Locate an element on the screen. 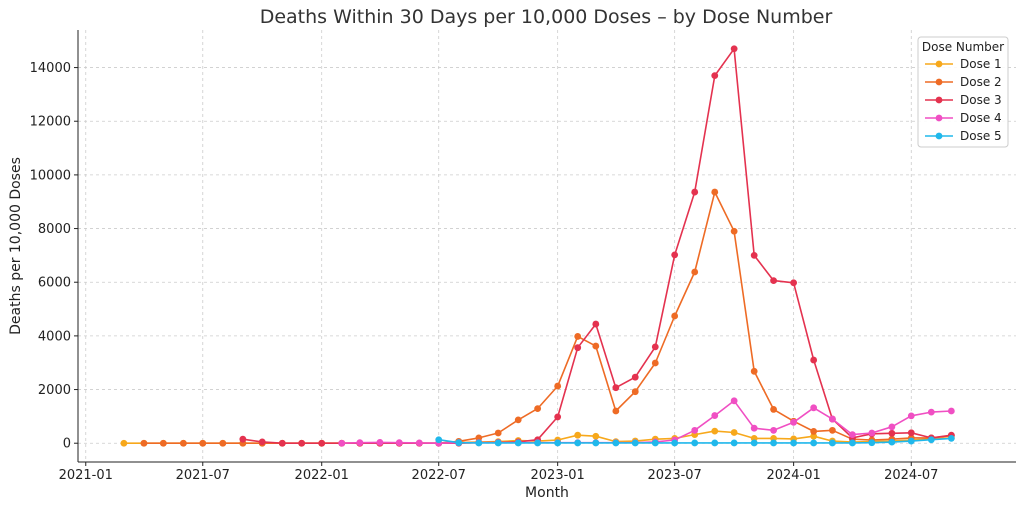 Image resolution: width=1024 pixels, height=508 pixels. y-tick-label: 0 is located at coordinates (67, 444).